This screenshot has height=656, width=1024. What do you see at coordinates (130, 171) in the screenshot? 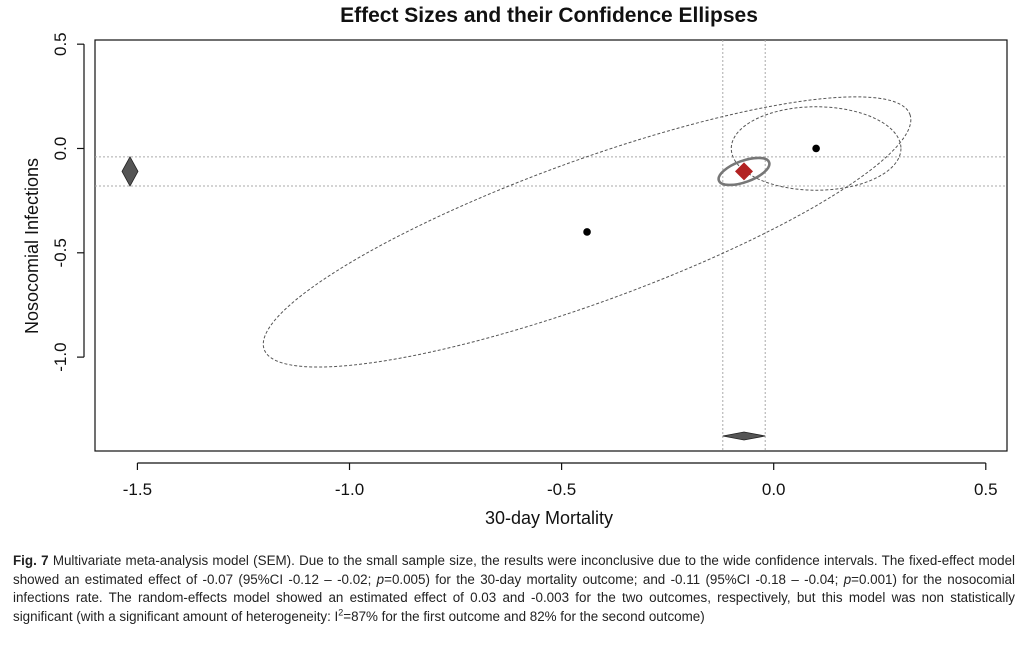
I see `y-marginal-diamond` at bounding box center [130, 171].